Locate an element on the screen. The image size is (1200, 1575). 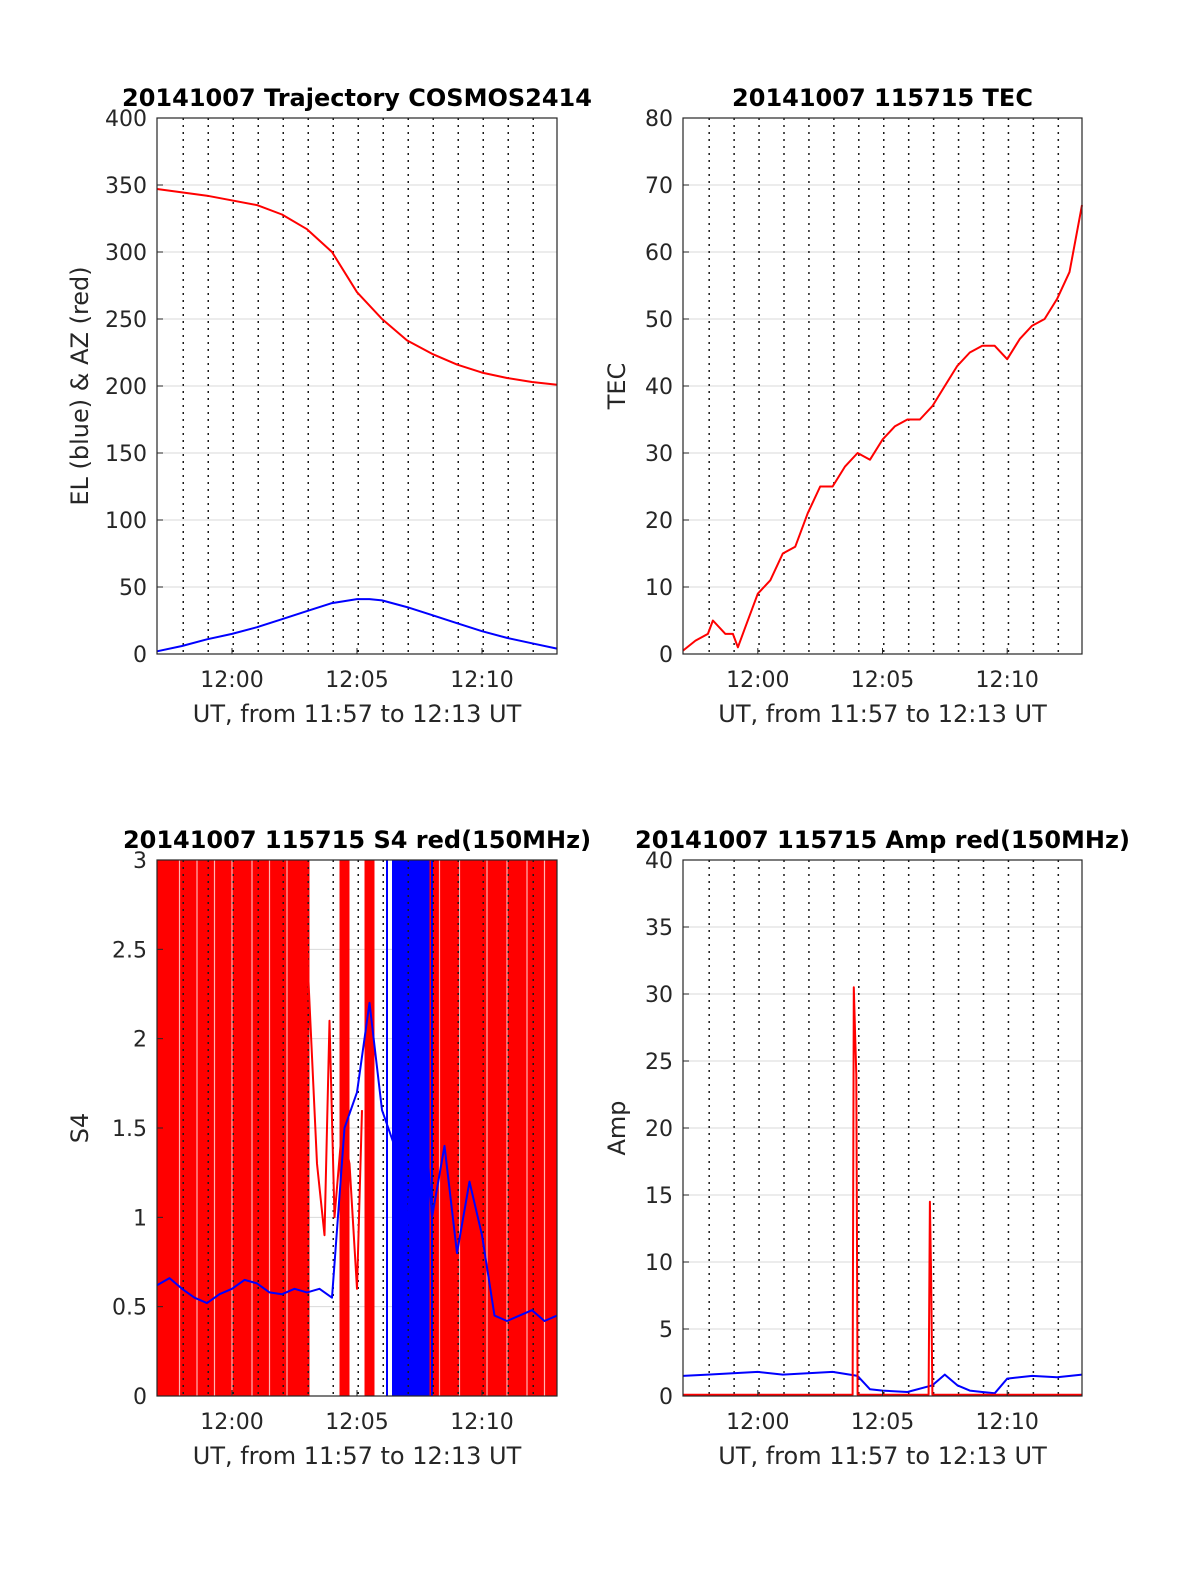
y-tick-label: 400 is located at coordinates (126, 119).